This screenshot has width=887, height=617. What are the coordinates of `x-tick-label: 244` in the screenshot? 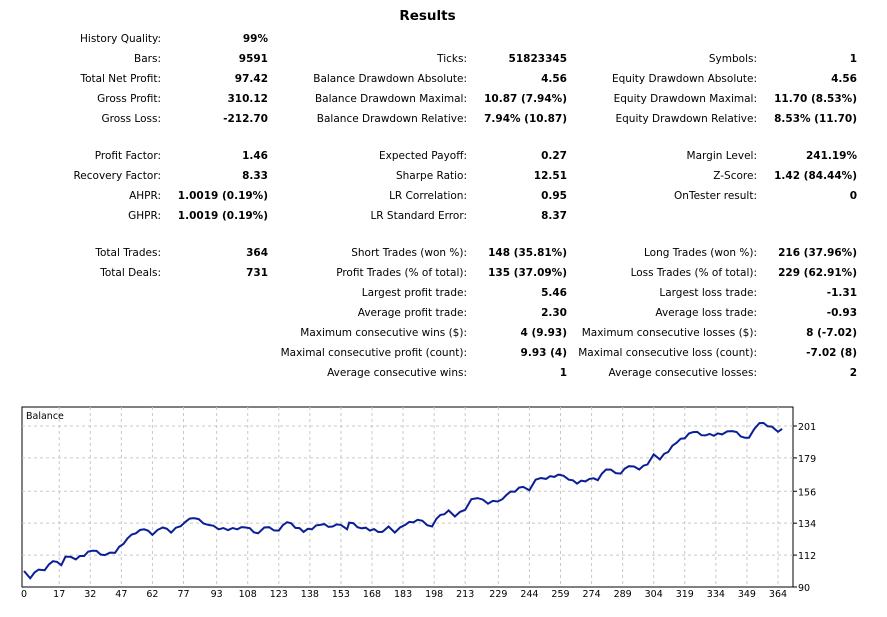 It's located at (529, 594).